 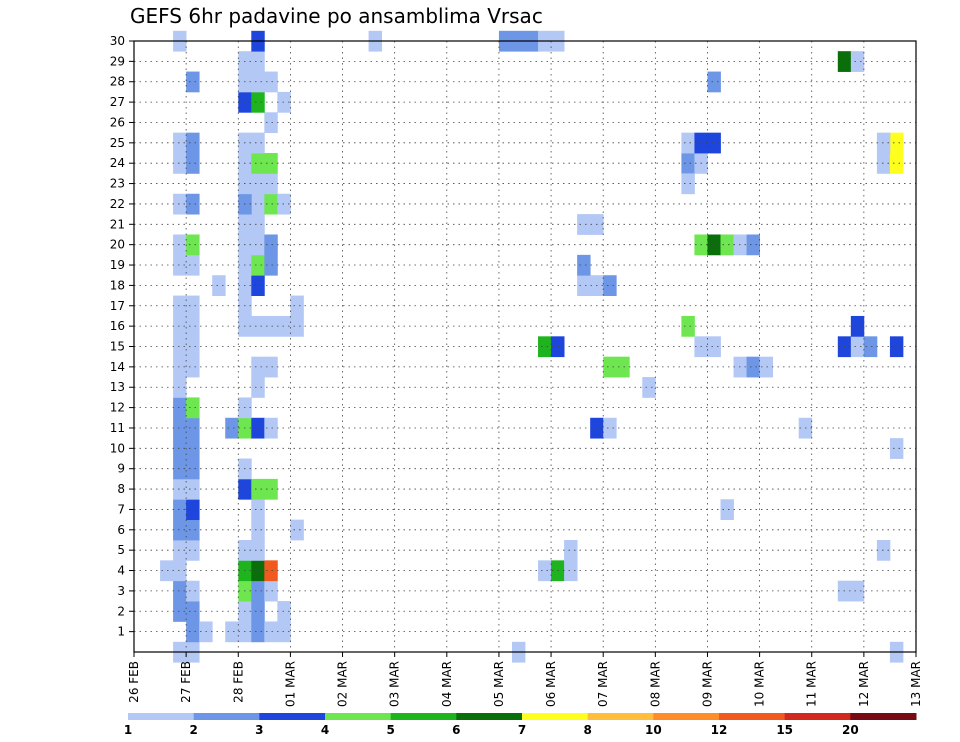 What do you see at coordinates (456, 730) in the screenshot?
I see `colorbar-label: 6` at bounding box center [456, 730].